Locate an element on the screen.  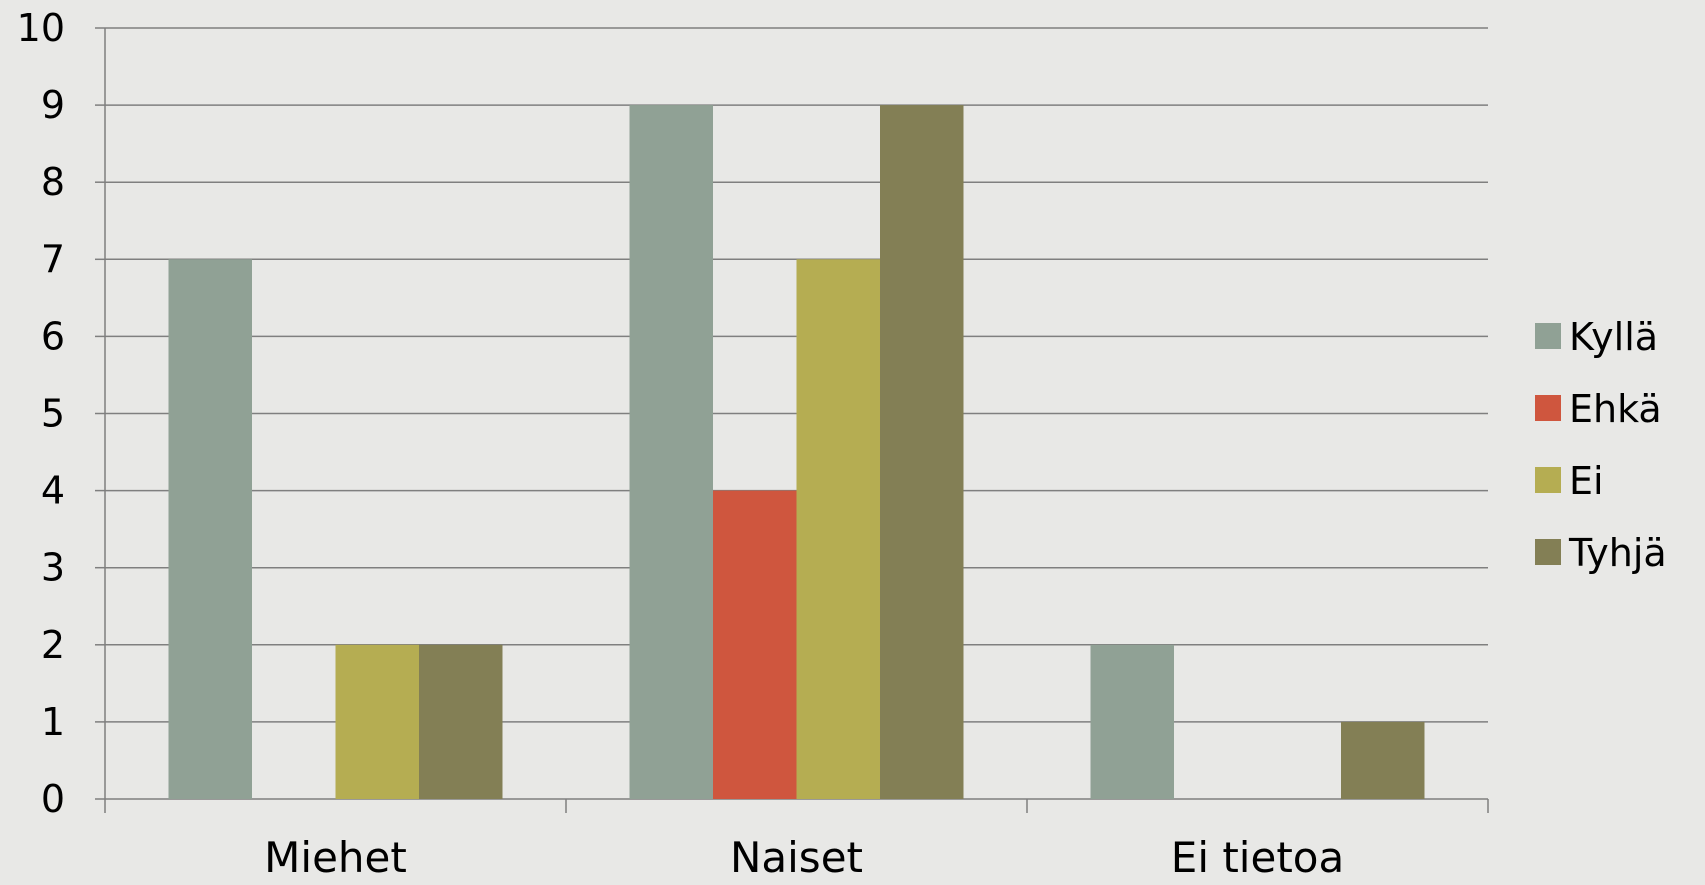
x-category-label: Naiset is located at coordinates (796, 857).